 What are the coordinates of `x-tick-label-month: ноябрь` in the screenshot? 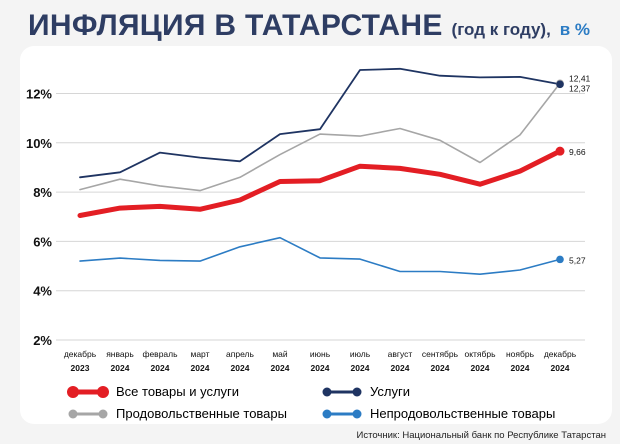 It's located at (520, 354).